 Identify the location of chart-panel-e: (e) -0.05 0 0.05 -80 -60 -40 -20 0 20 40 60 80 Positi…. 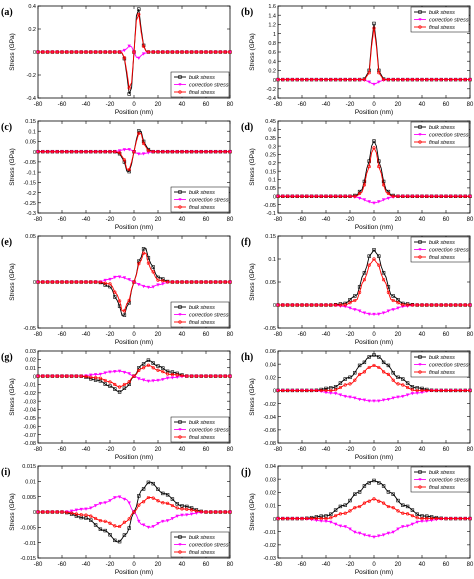
(117, 290).